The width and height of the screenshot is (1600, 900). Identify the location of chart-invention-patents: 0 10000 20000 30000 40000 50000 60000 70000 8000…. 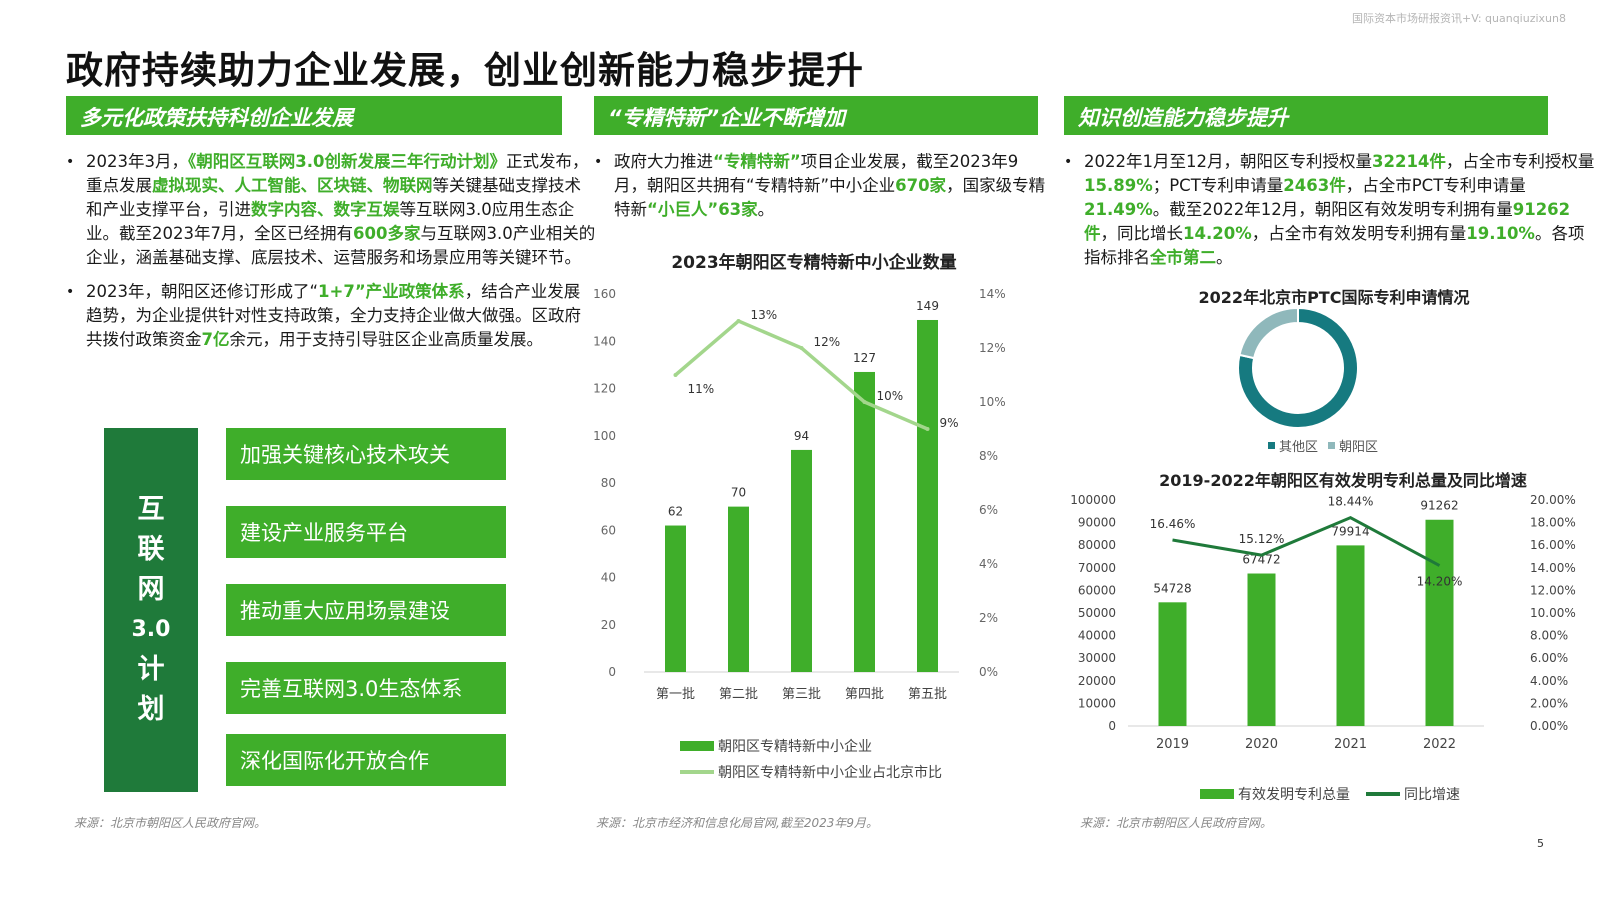
(1323, 622).